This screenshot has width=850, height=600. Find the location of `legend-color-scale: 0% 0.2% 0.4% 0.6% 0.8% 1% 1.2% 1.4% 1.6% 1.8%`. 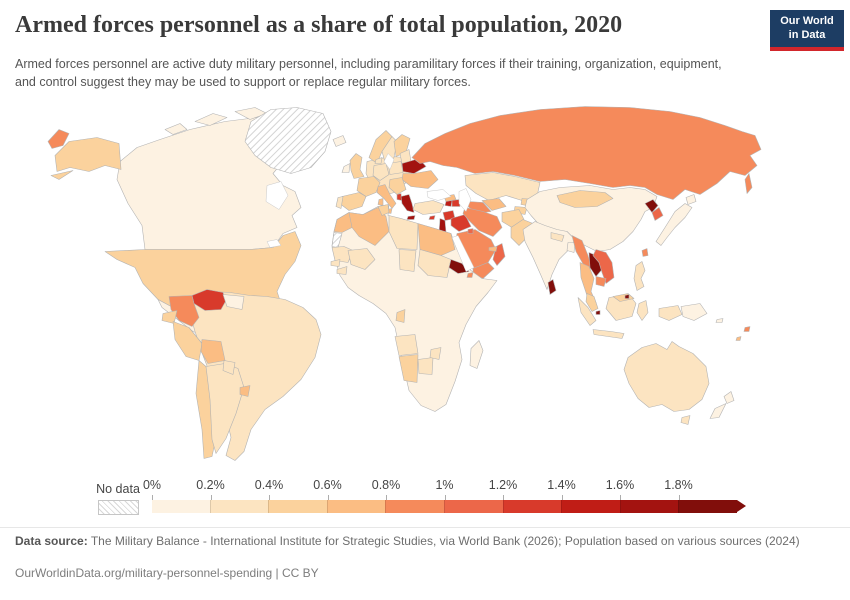

legend-color-scale: 0% 0.2% 0.4% 0.6% 0.8% 1% 1.2% 1.4% 1.6% 1.8% is located at coordinates (447, 498).